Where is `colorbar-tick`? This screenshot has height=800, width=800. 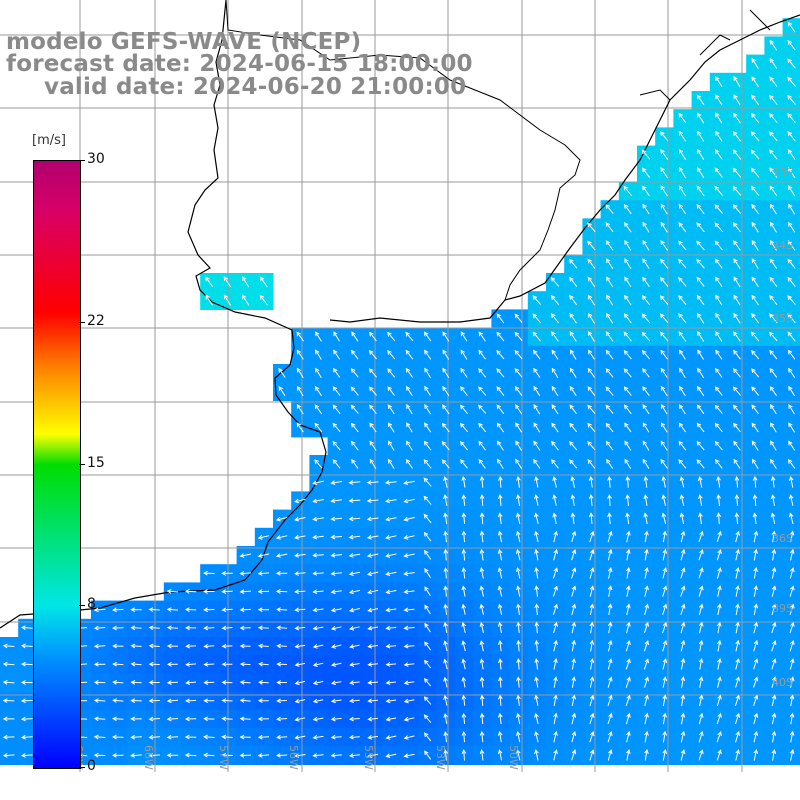 colorbar-tick is located at coordinates (82, 322).